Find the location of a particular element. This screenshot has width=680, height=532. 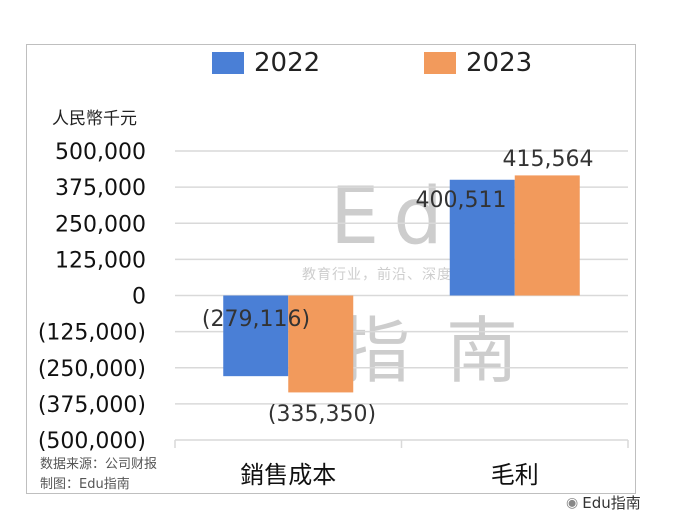

brand-text: Edu指南 is located at coordinates (611, 503).